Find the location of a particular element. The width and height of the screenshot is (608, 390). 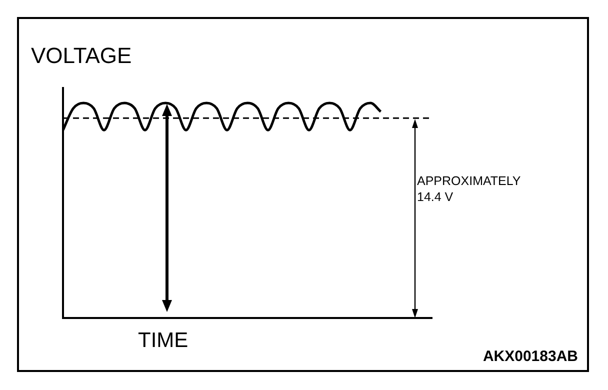

x-axis-title: TIME is located at coordinates (163, 341).